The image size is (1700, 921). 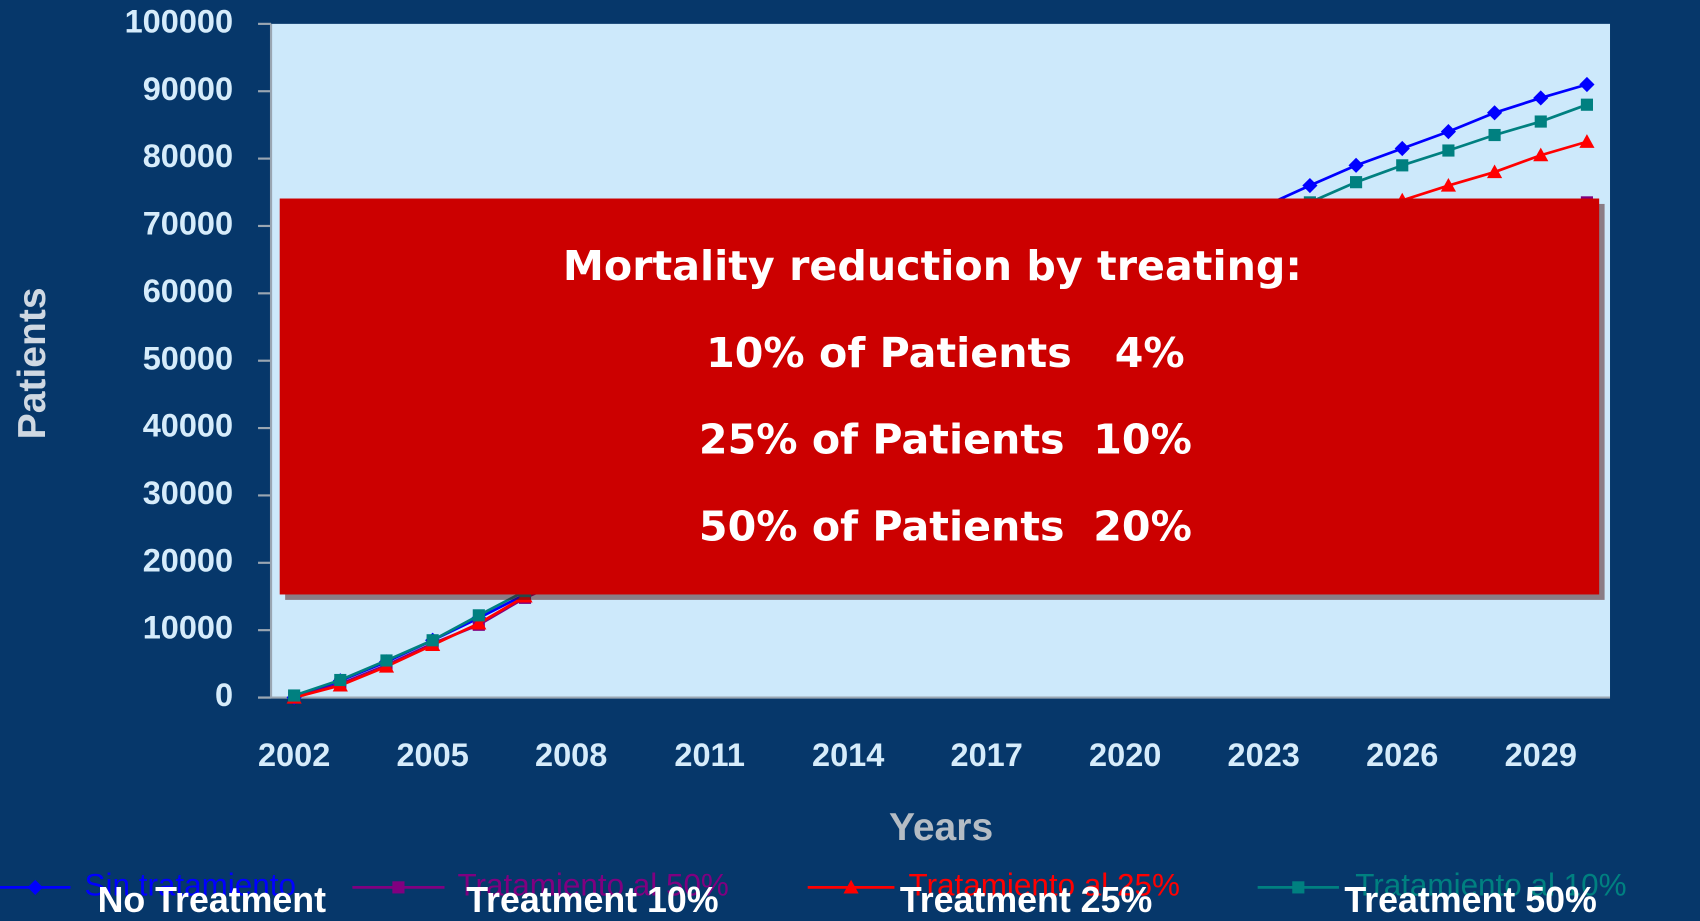 What do you see at coordinates (188, 426) in the screenshot?
I see `y-tick-label: 40000` at bounding box center [188, 426].